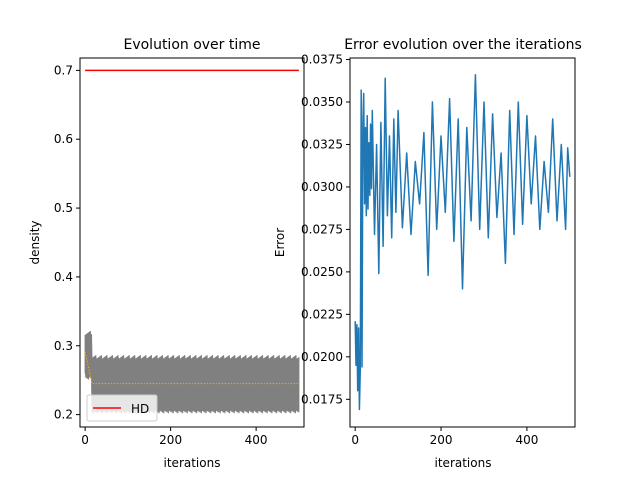  Describe the element at coordinates (63, 208) in the screenshot. I see `y-tick-label: 0.5` at that location.